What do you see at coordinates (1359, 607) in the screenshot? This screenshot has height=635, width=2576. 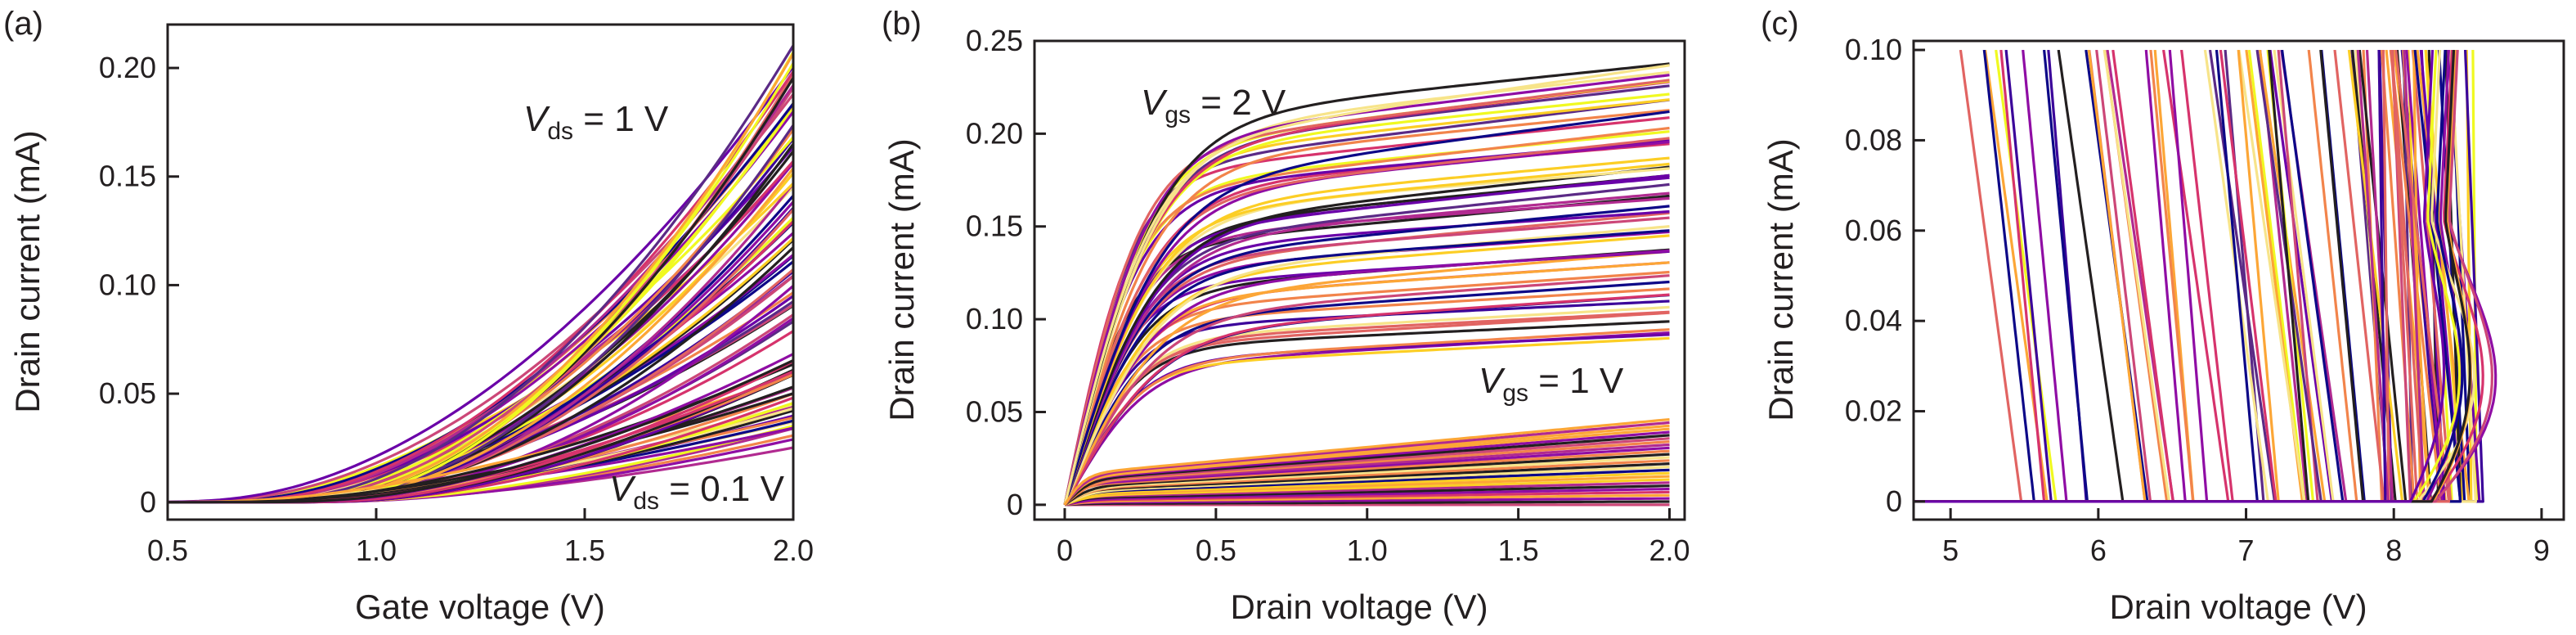 I see `panel-b-xlabel: Drain voltage (V)` at bounding box center [1359, 607].